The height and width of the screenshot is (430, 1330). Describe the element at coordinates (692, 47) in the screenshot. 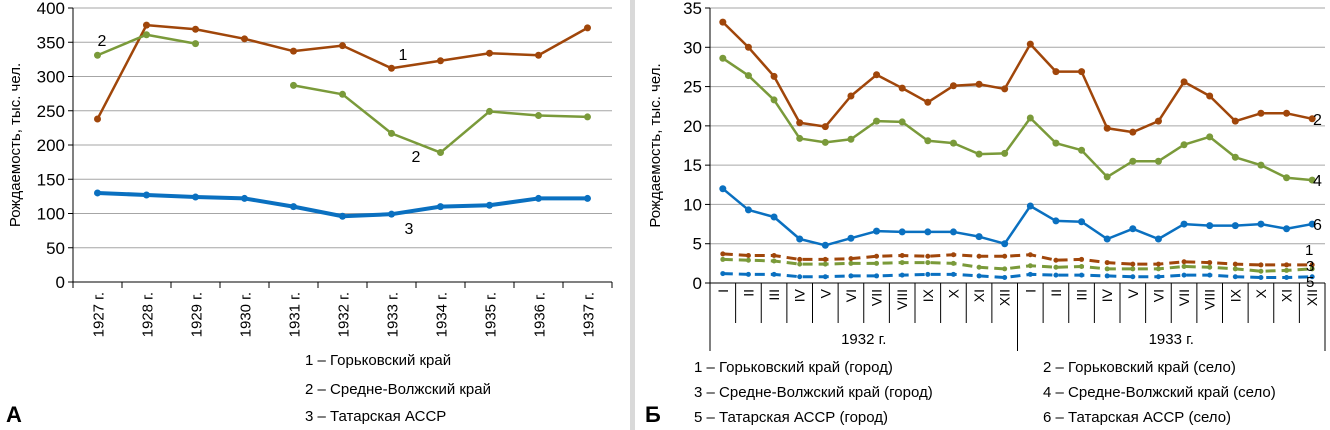

I see `y-tick-label: 30` at that location.